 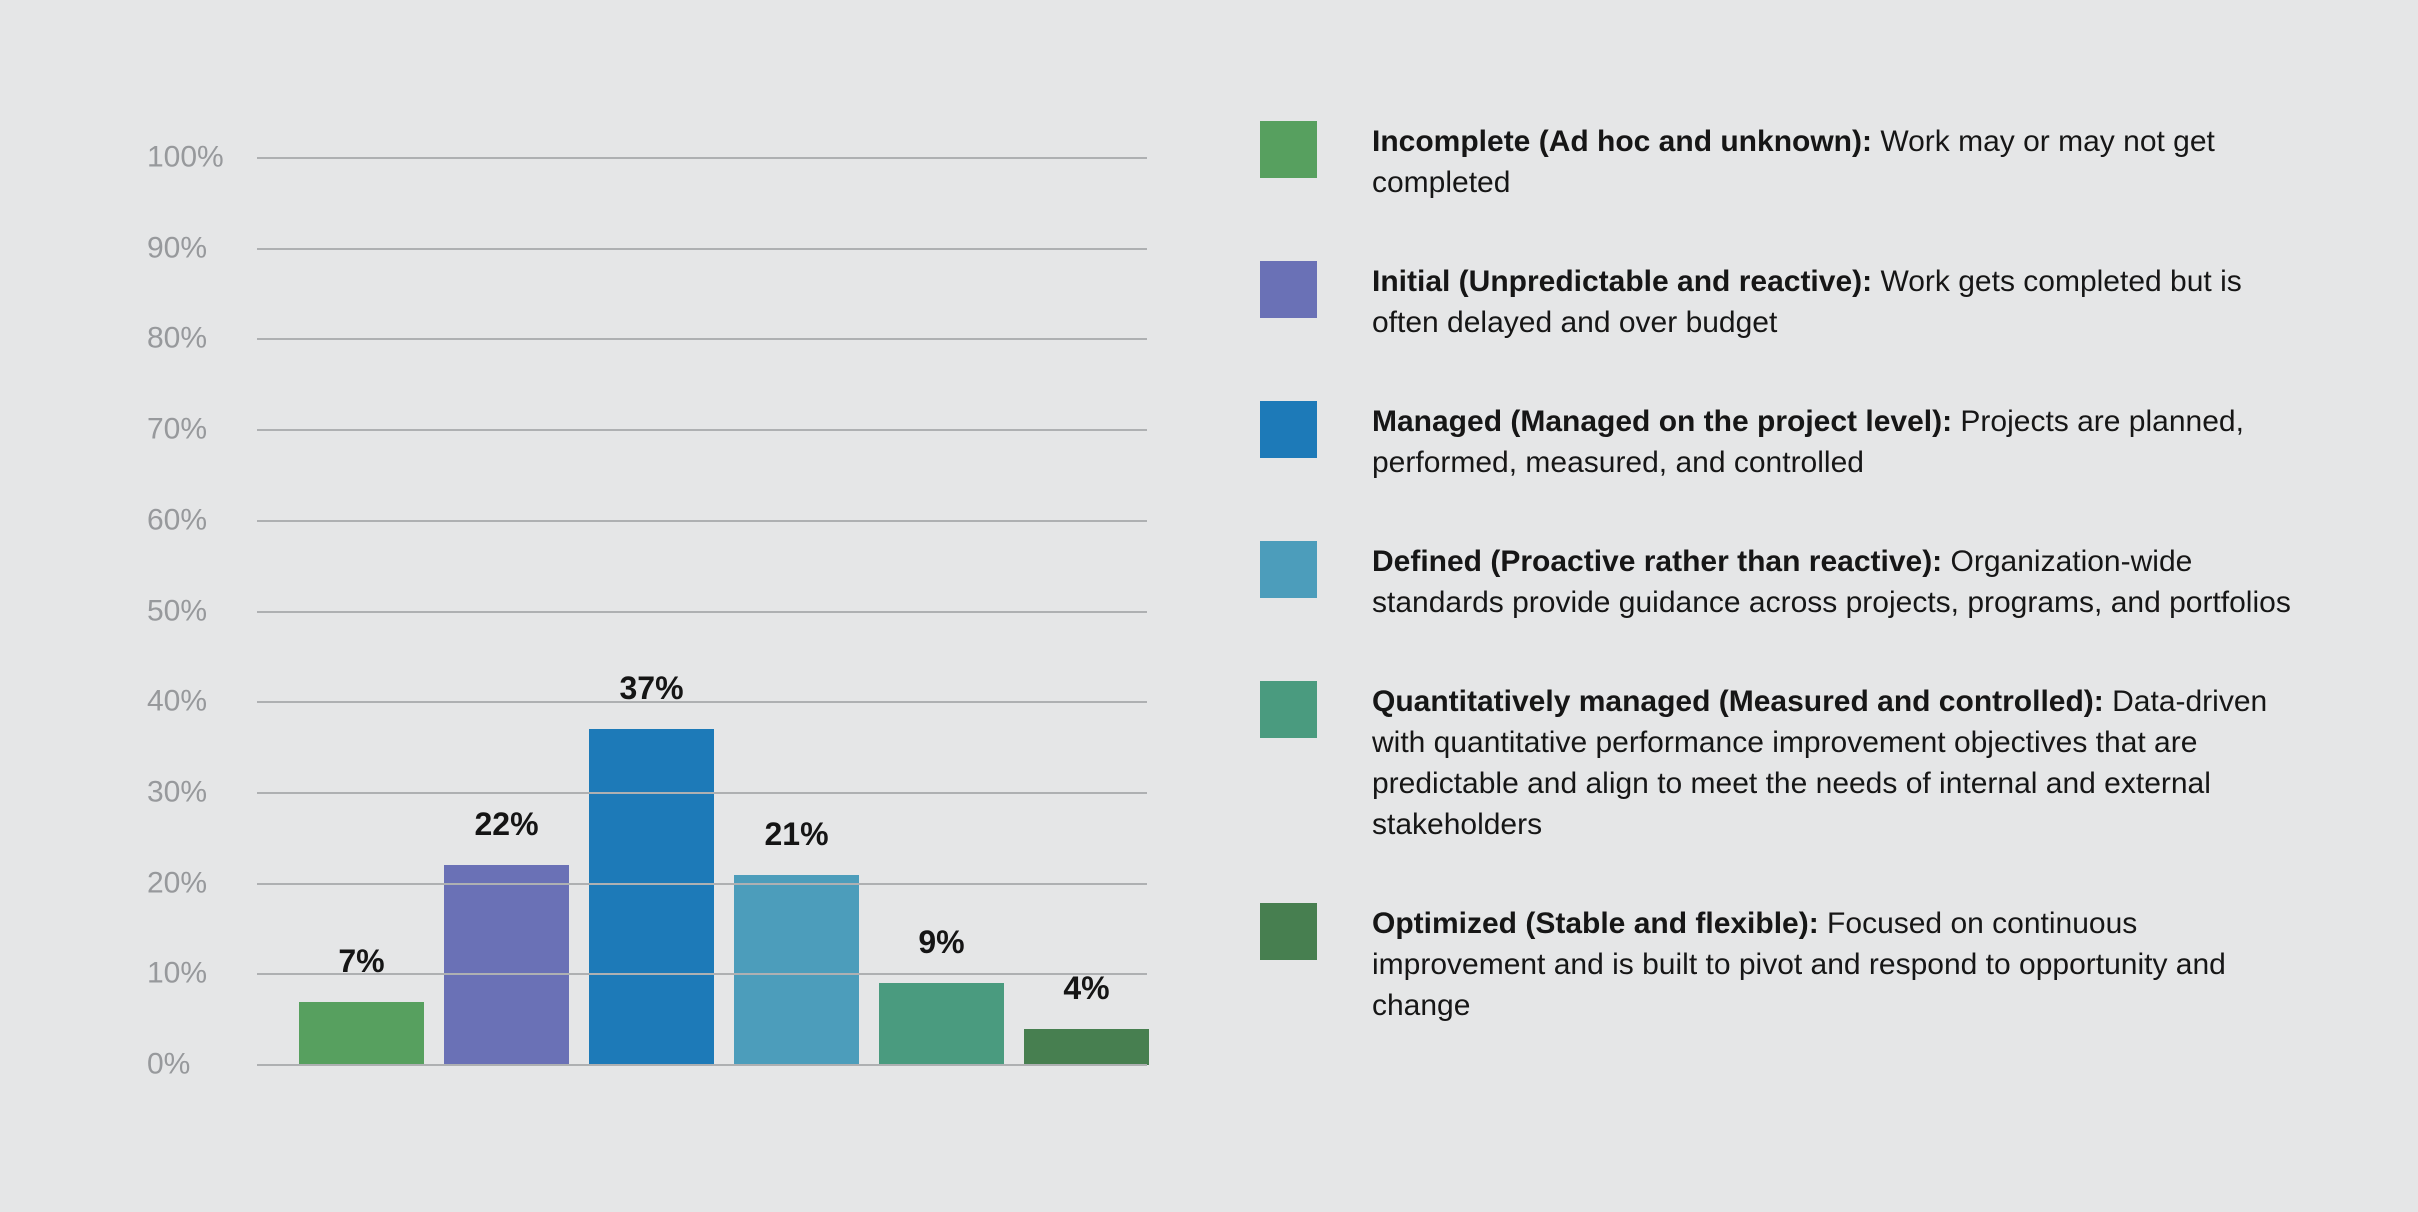 I want to click on bar-group-initial-unpredictable-and-reactive: 22%, so click(x=506, y=935).